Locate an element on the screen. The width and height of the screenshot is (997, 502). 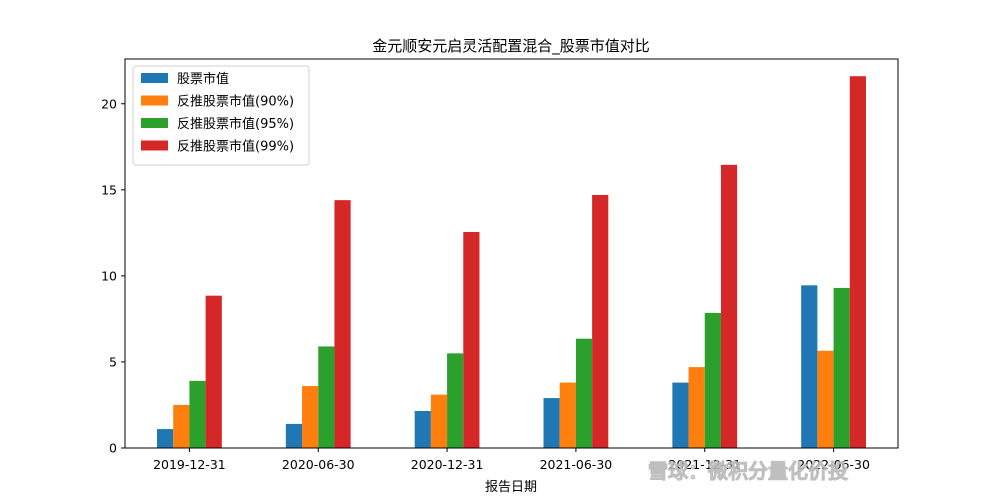
y-tick-label: 20 is located at coordinates (109, 103).